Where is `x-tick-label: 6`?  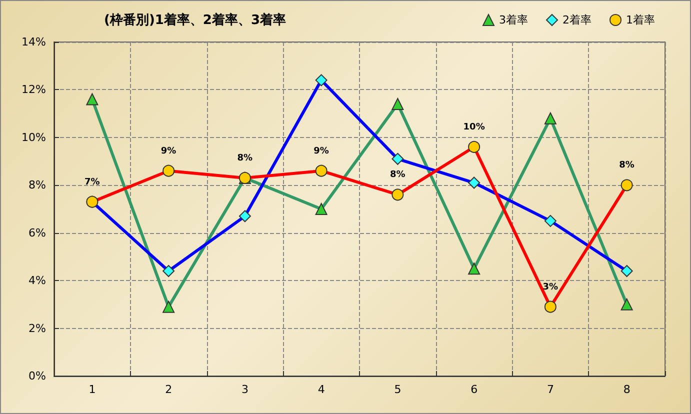 x-tick-label: 6 is located at coordinates (474, 389).